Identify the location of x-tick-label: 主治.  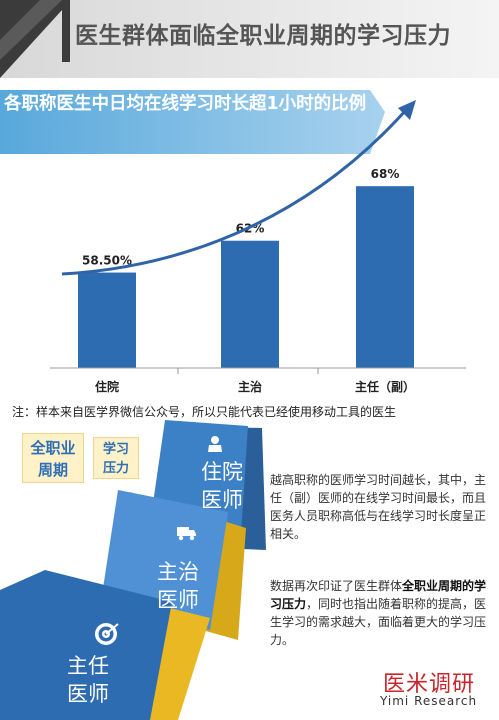
(250, 386).